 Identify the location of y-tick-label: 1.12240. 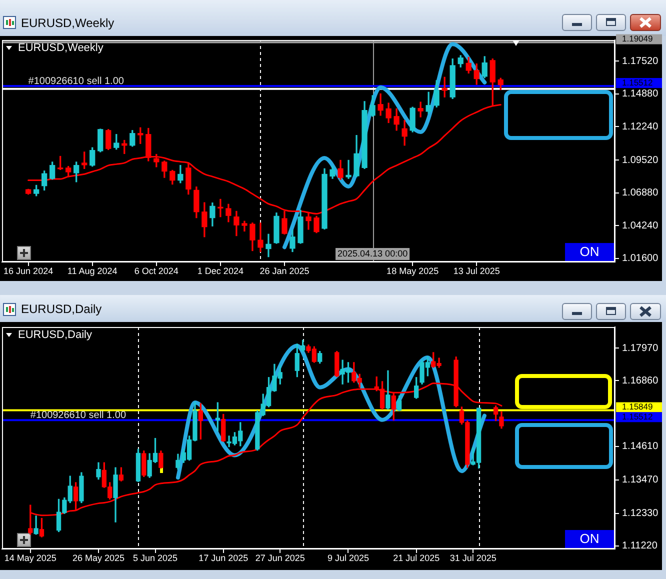
(640, 126).